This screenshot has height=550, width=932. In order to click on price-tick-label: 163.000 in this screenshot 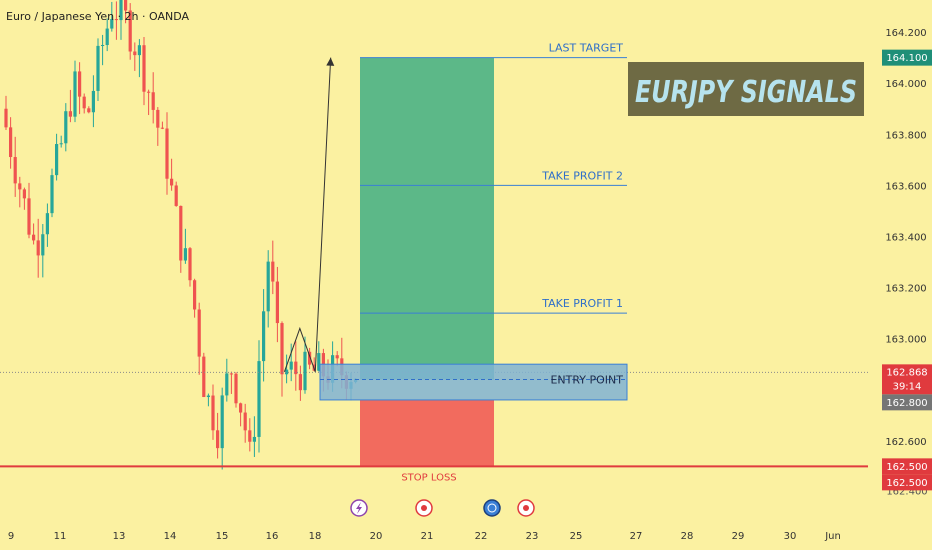, I will do `click(905, 340)`.